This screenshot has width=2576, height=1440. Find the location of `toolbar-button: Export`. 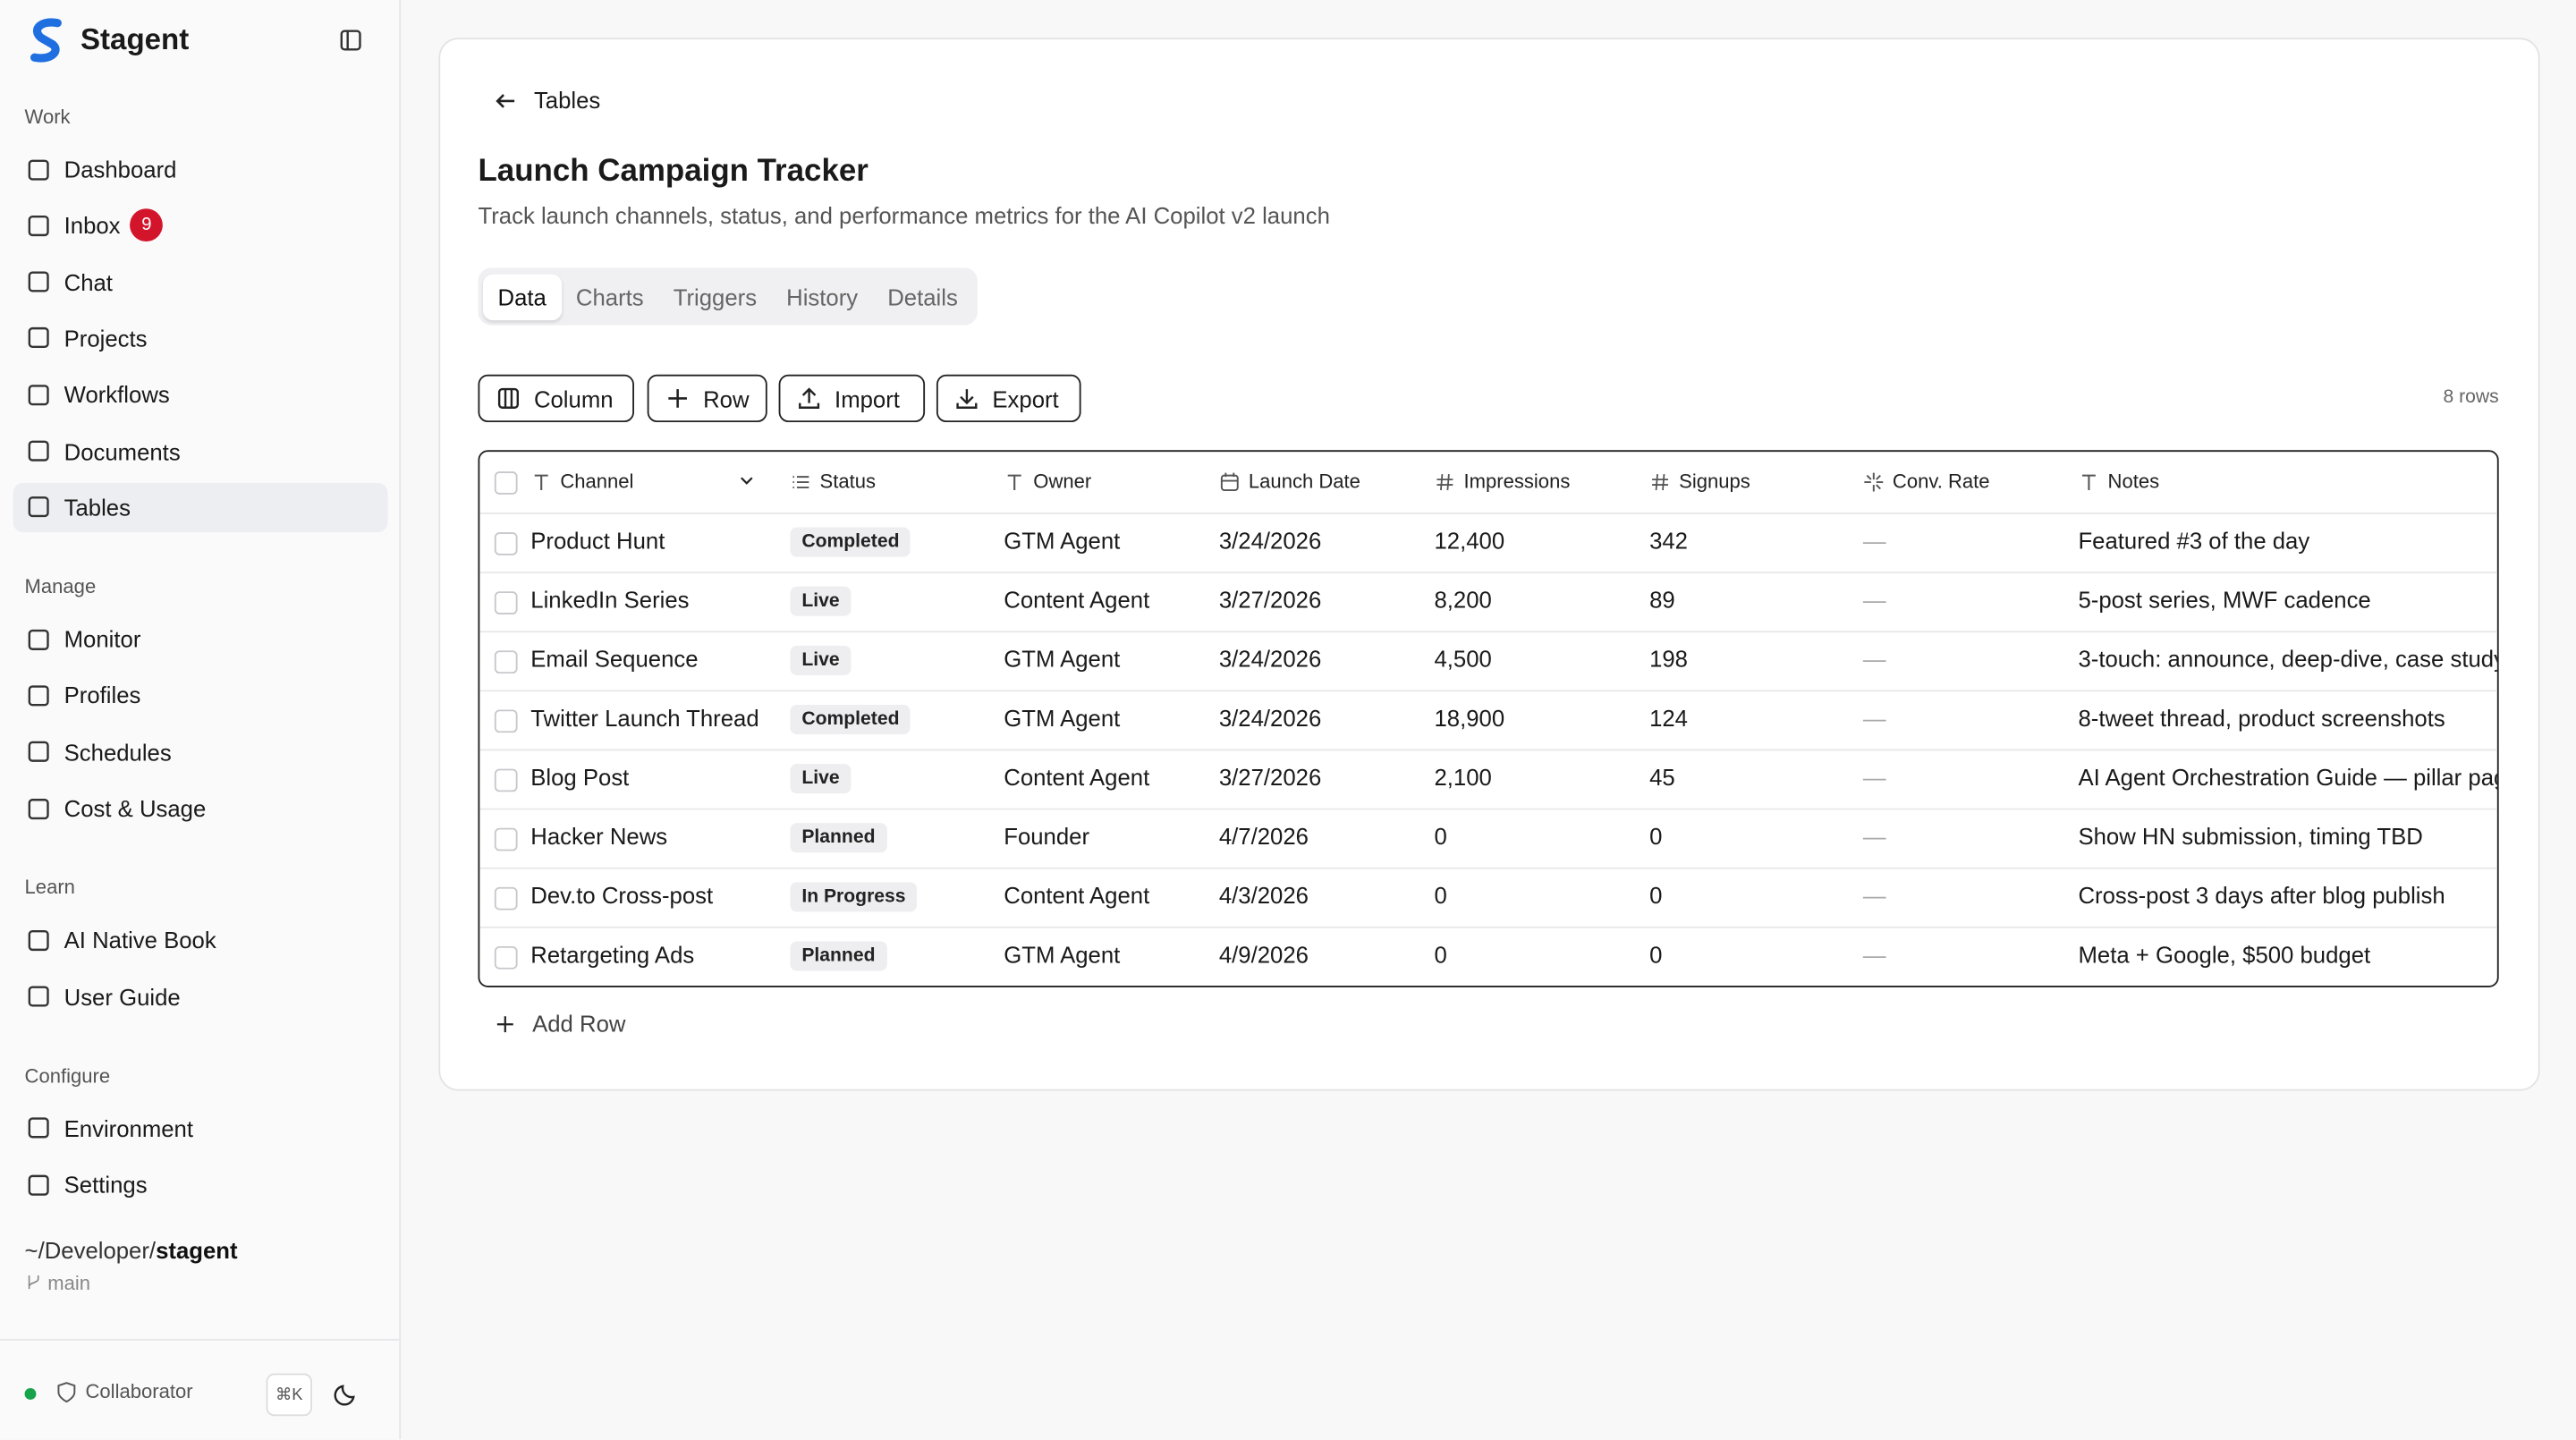

toolbar-button: Export is located at coordinates (1008, 399).